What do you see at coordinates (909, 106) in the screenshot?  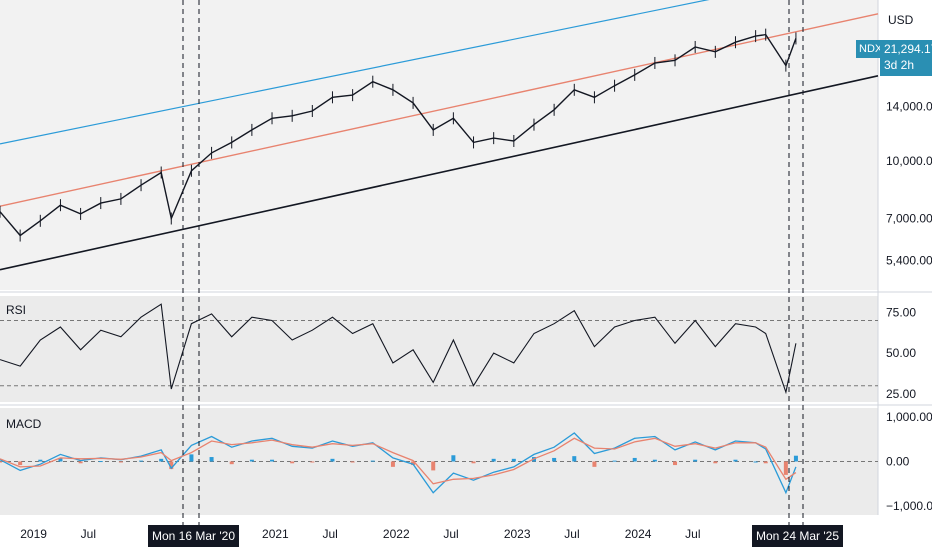 I see `price-tick-label: 14,000.00` at bounding box center [909, 106].